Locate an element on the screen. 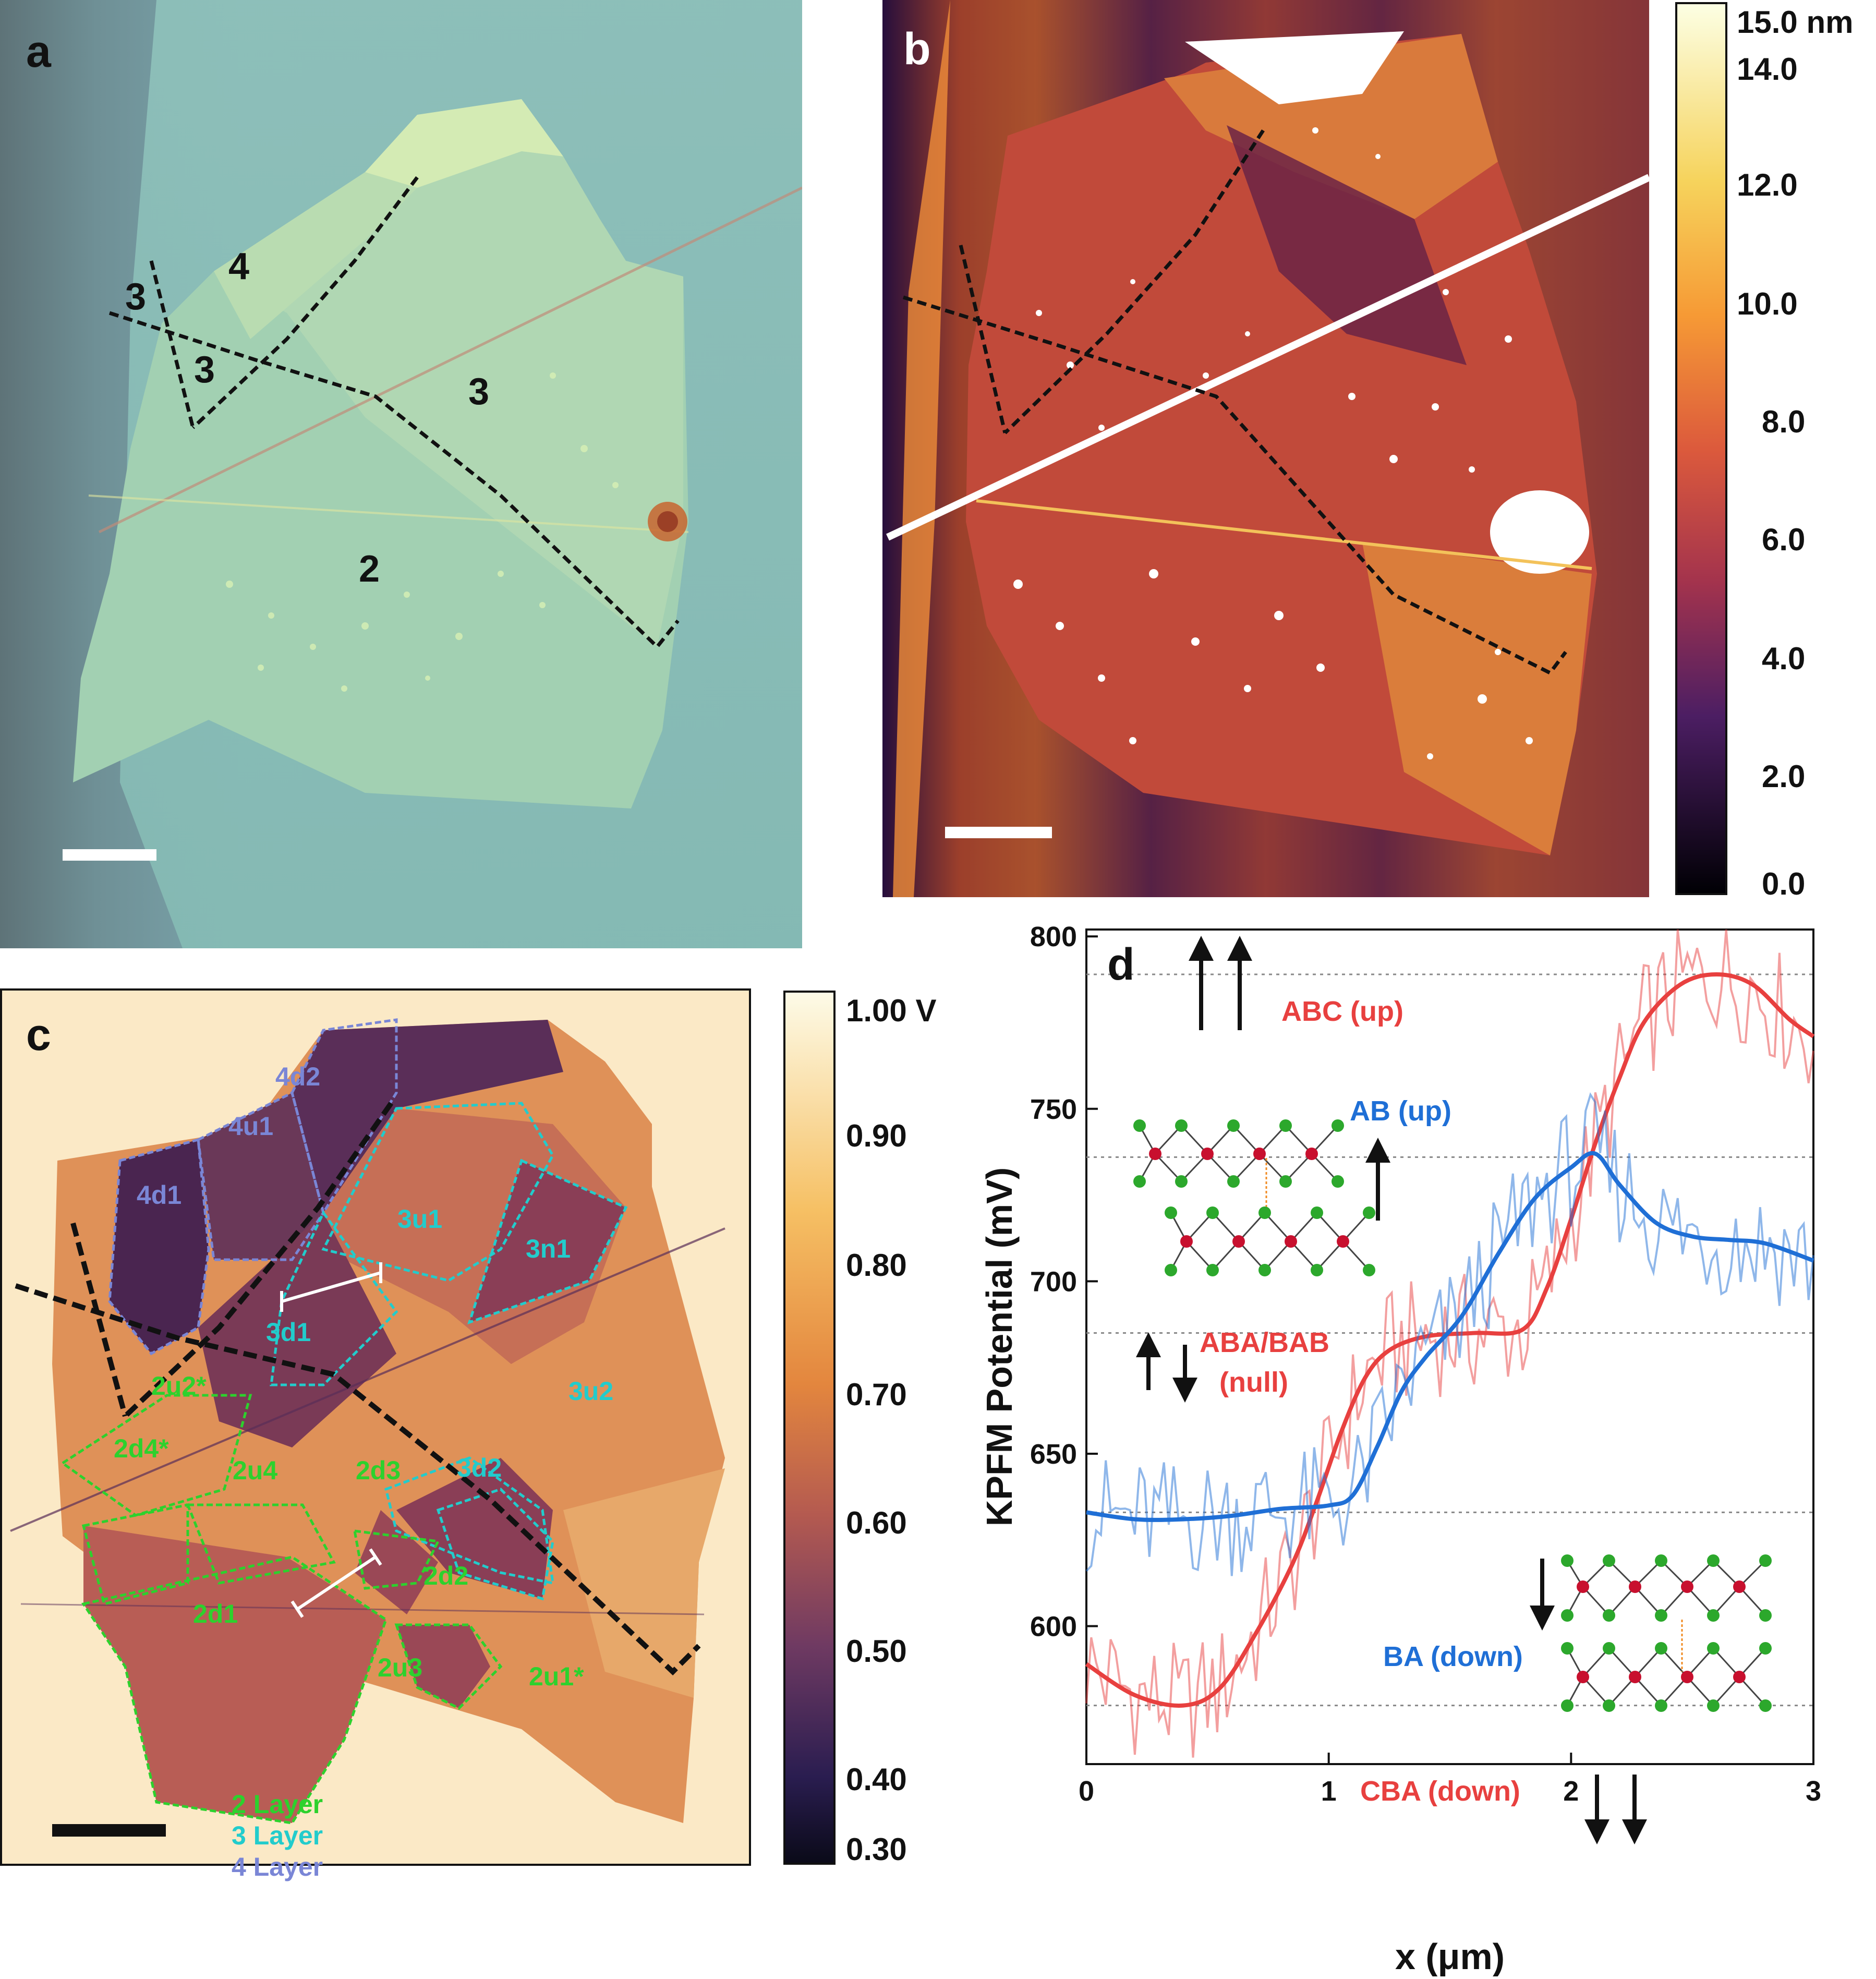 Image resolution: width=1876 pixels, height=1979 pixels. colorbar-tick: 10.0 is located at coordinates (1767, 303).